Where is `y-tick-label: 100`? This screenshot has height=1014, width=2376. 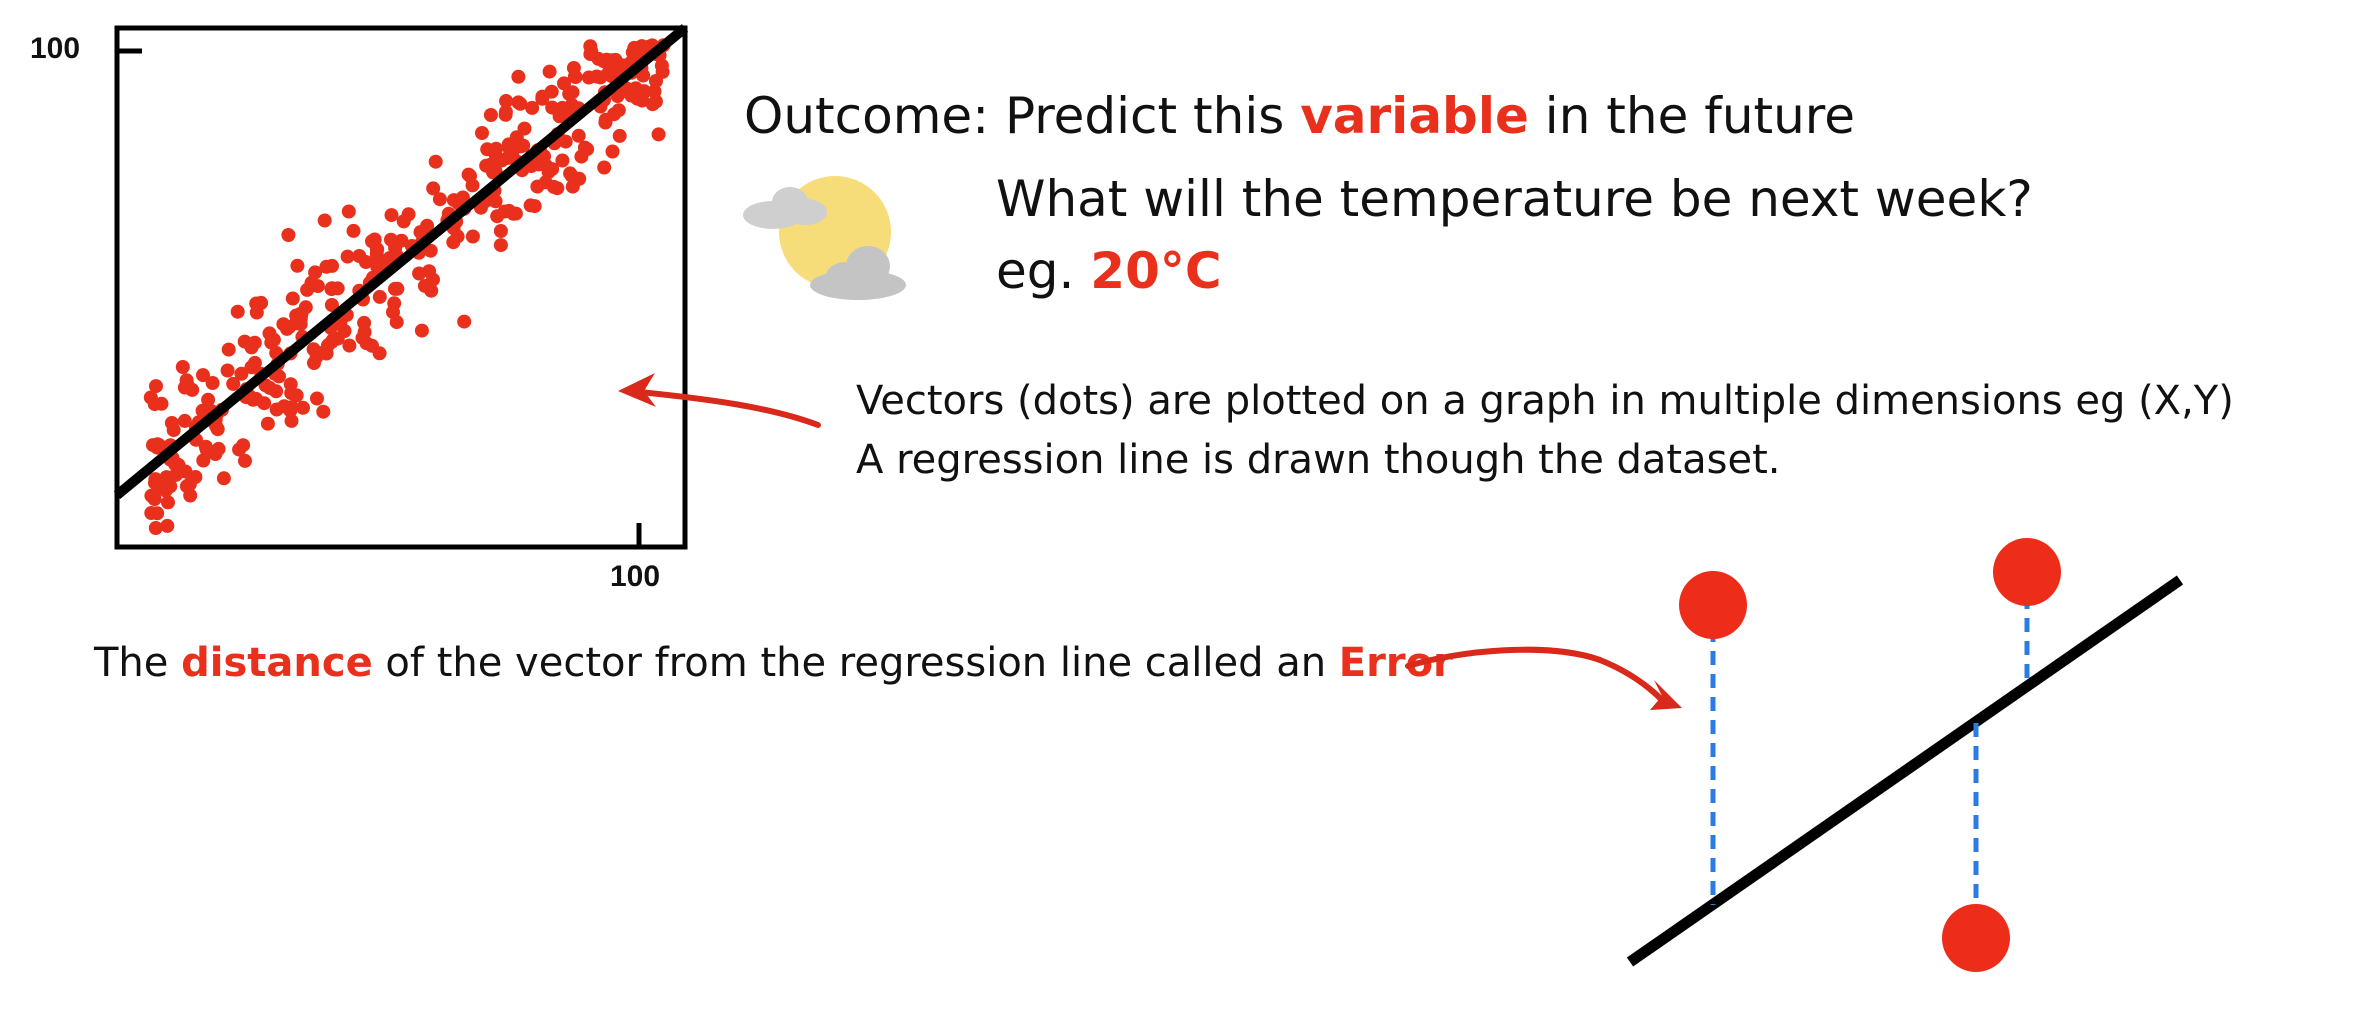
y-tick-label: 100 is located at coordinates (55, 48).